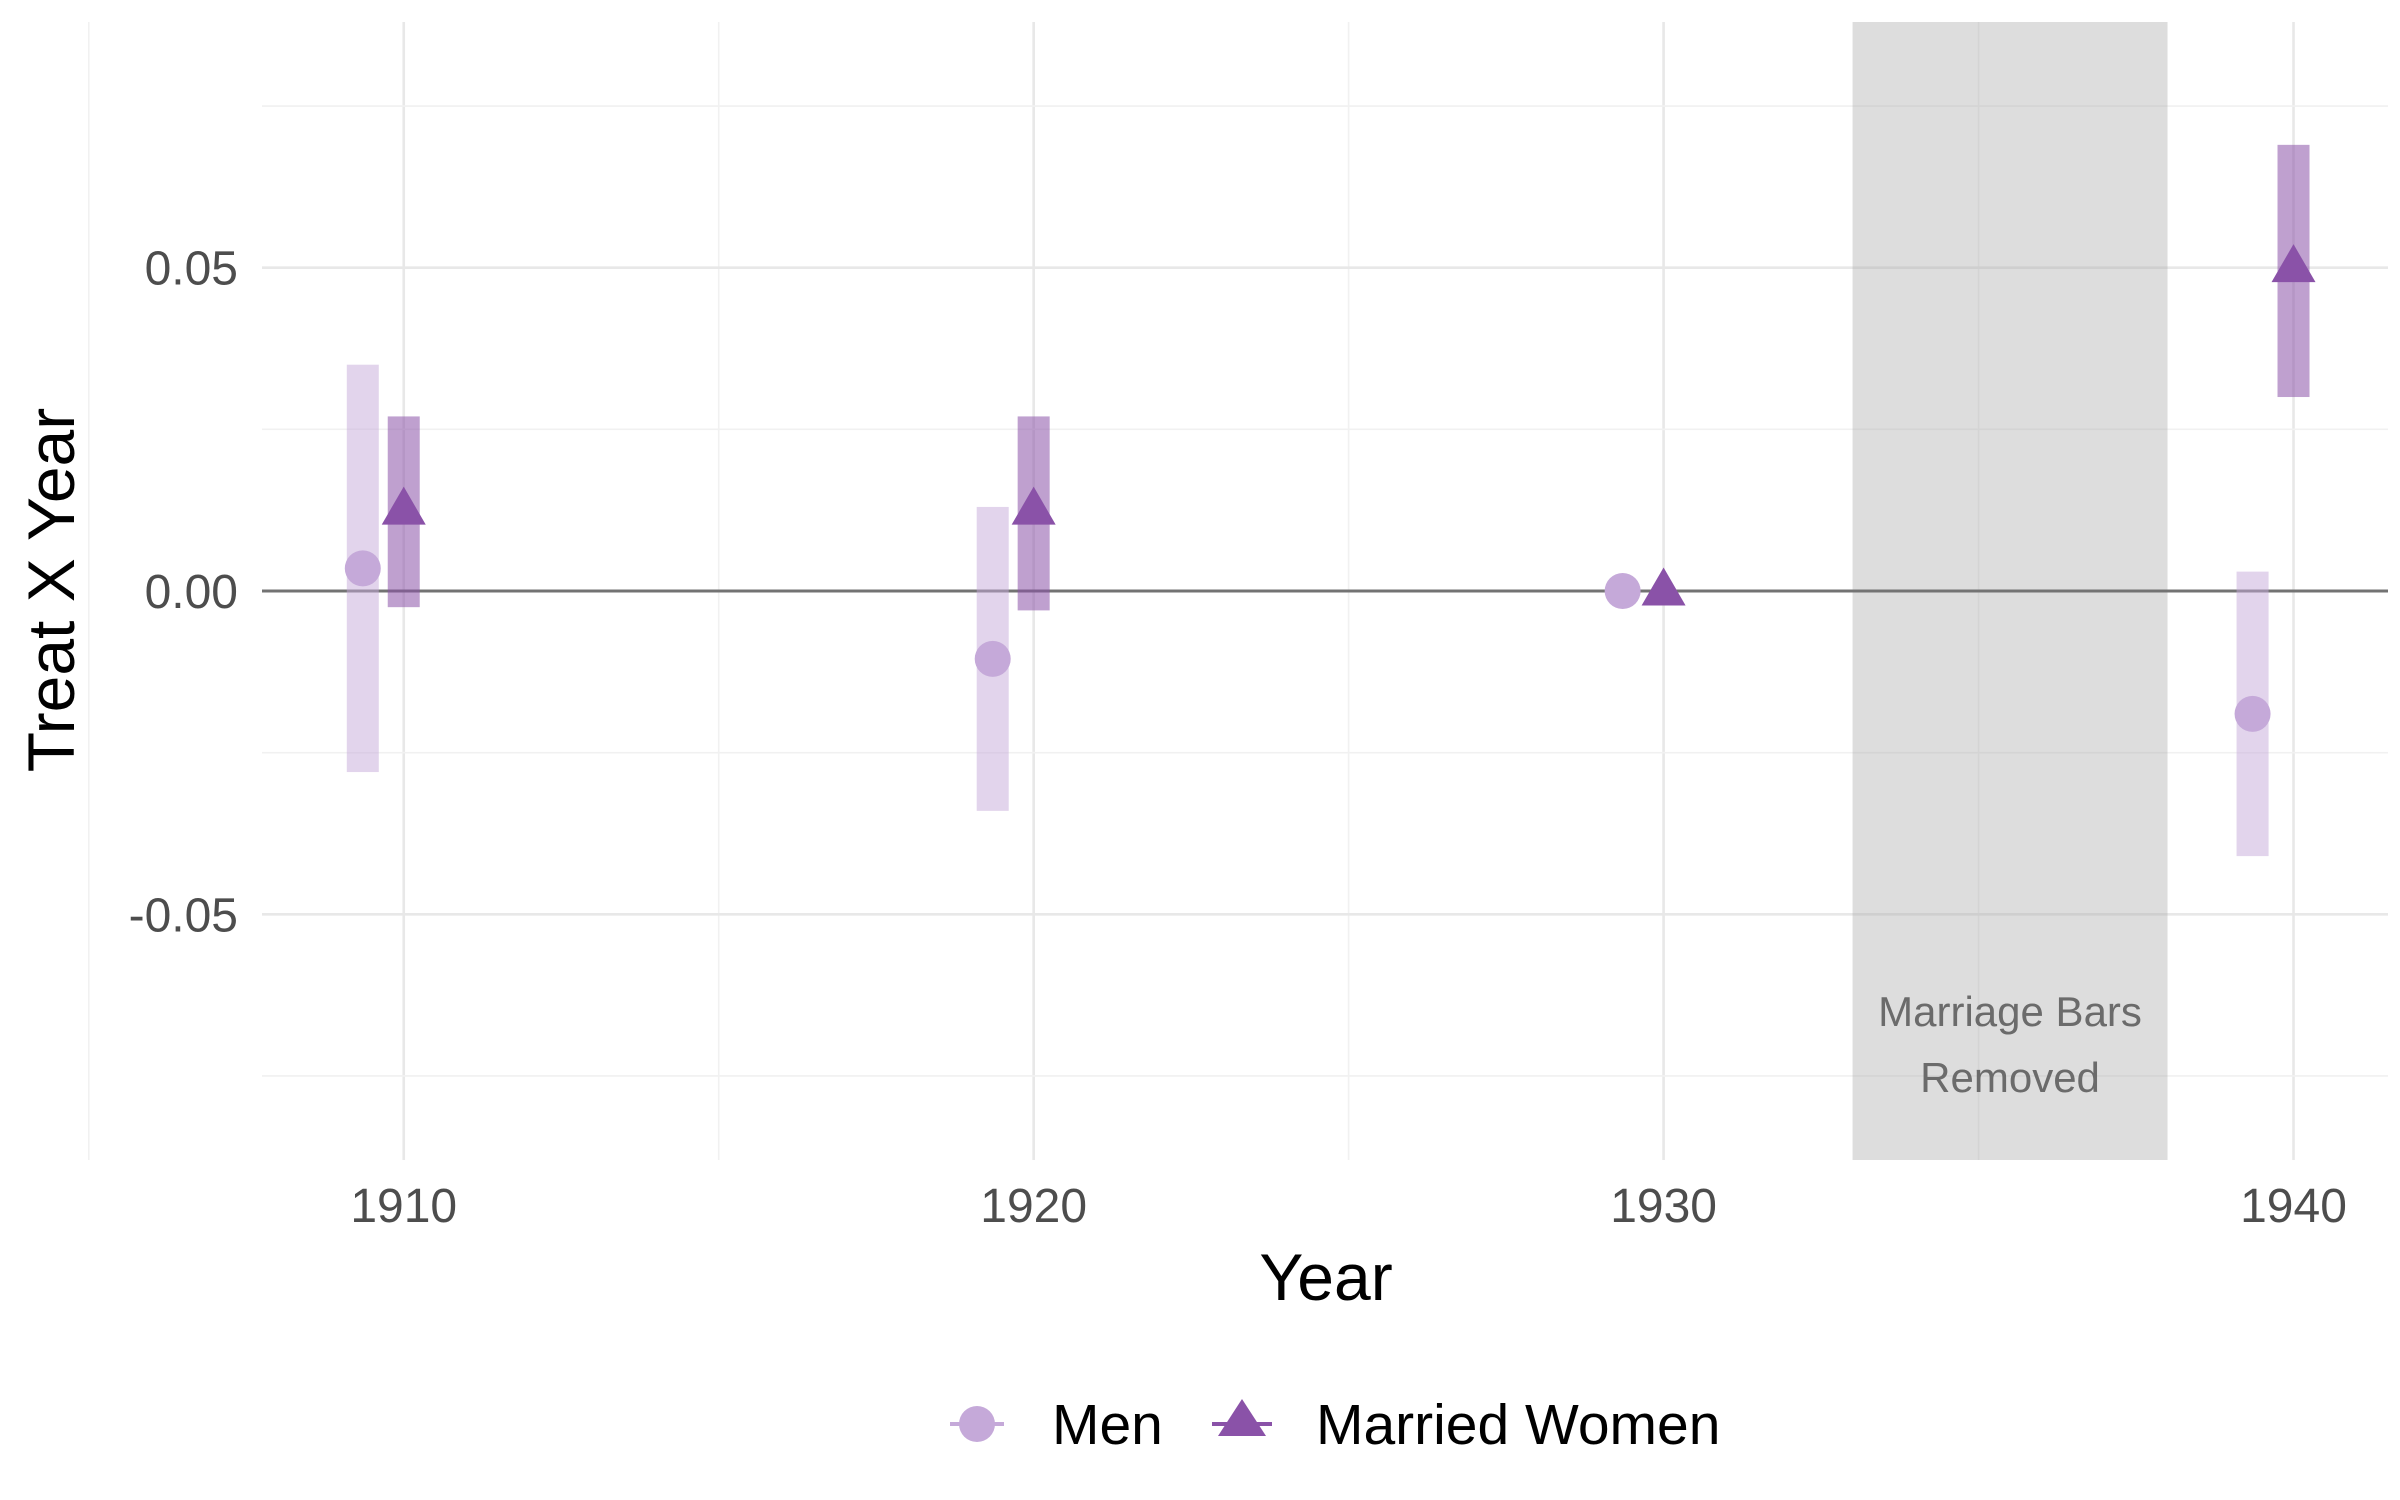 The width and height of the screenshot is (2400, 1500). Describe the element at coordinates (2293, 1206) in the screenshot. I see `x-tick-label: 1940` at that location.